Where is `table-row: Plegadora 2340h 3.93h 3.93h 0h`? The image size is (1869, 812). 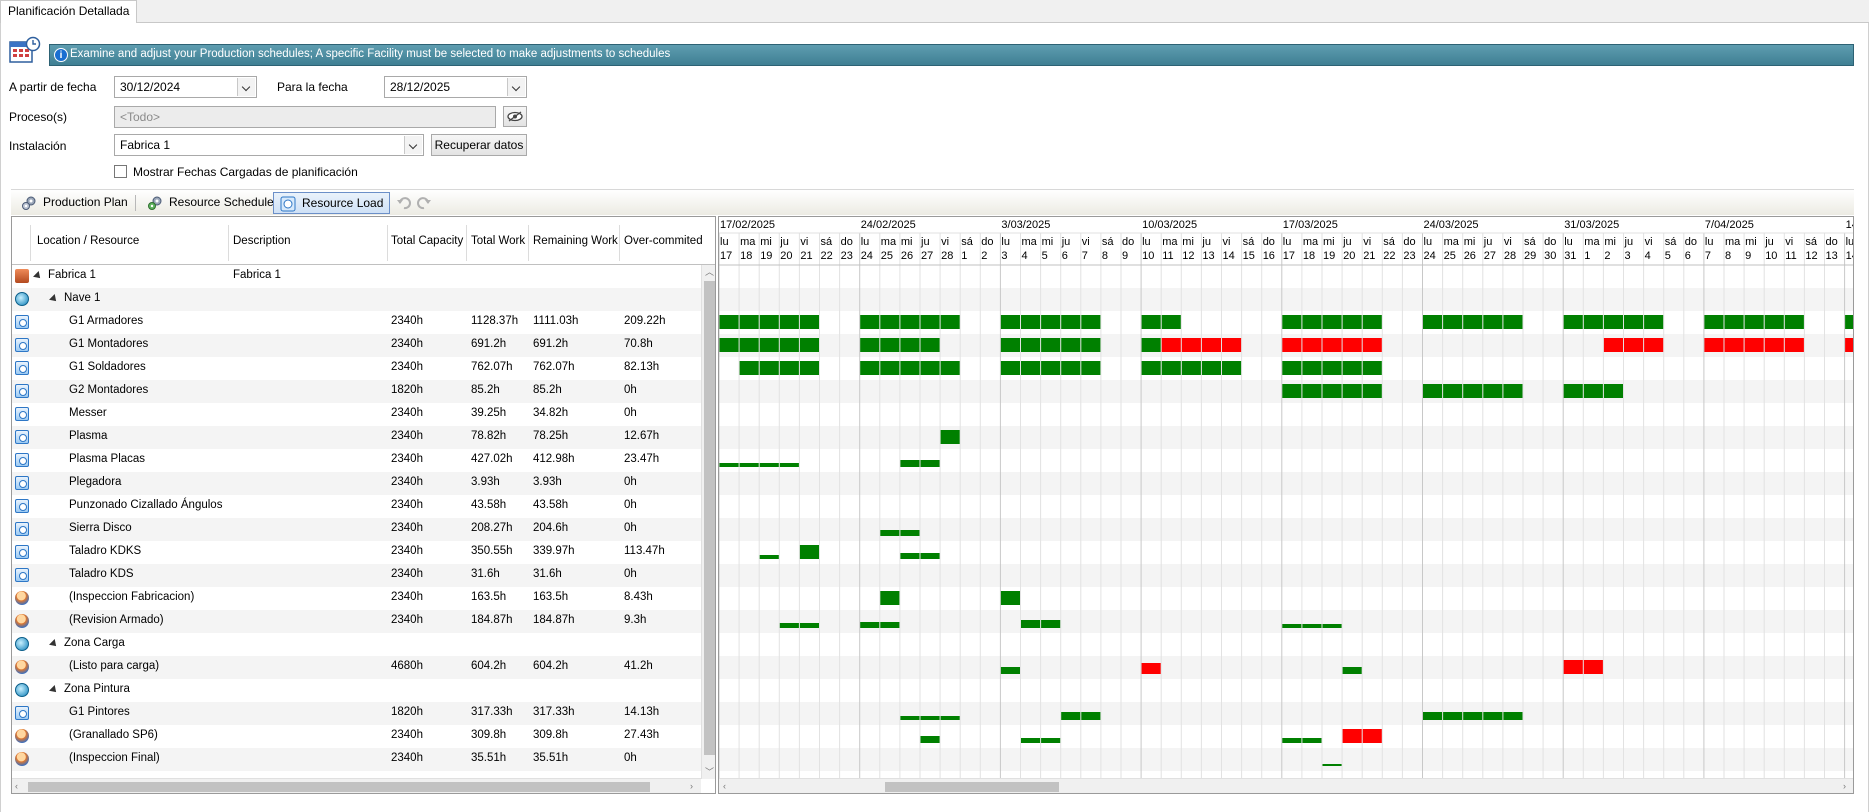 table-row: Plegadora 2340h 3.93h 3.93h 0h is located at coordinates (357, 483).